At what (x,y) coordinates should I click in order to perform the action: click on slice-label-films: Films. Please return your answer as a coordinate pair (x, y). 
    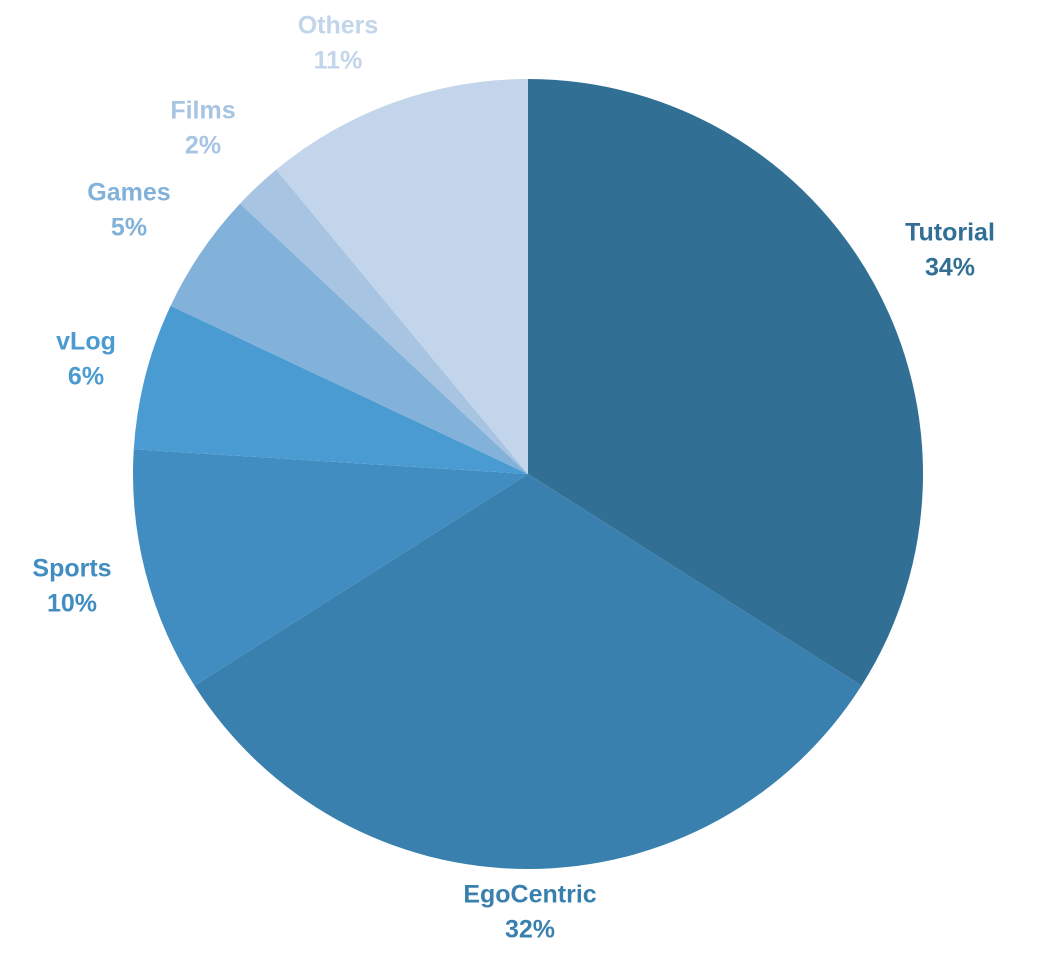
    Looking at the image, I should click on (202, 111).